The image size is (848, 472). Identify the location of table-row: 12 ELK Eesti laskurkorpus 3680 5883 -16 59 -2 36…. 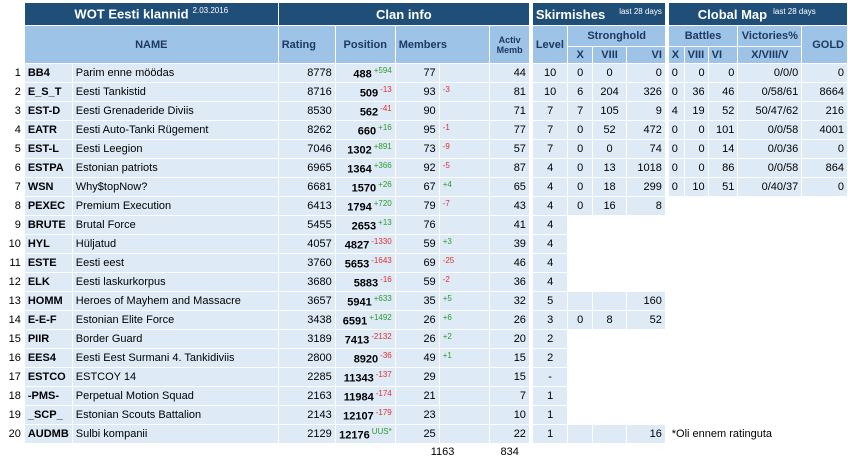
(425, 282).